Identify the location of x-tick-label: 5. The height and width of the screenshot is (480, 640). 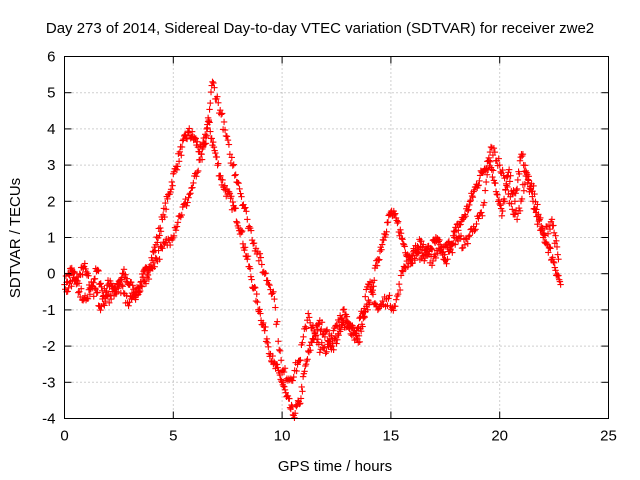
(173, 436).